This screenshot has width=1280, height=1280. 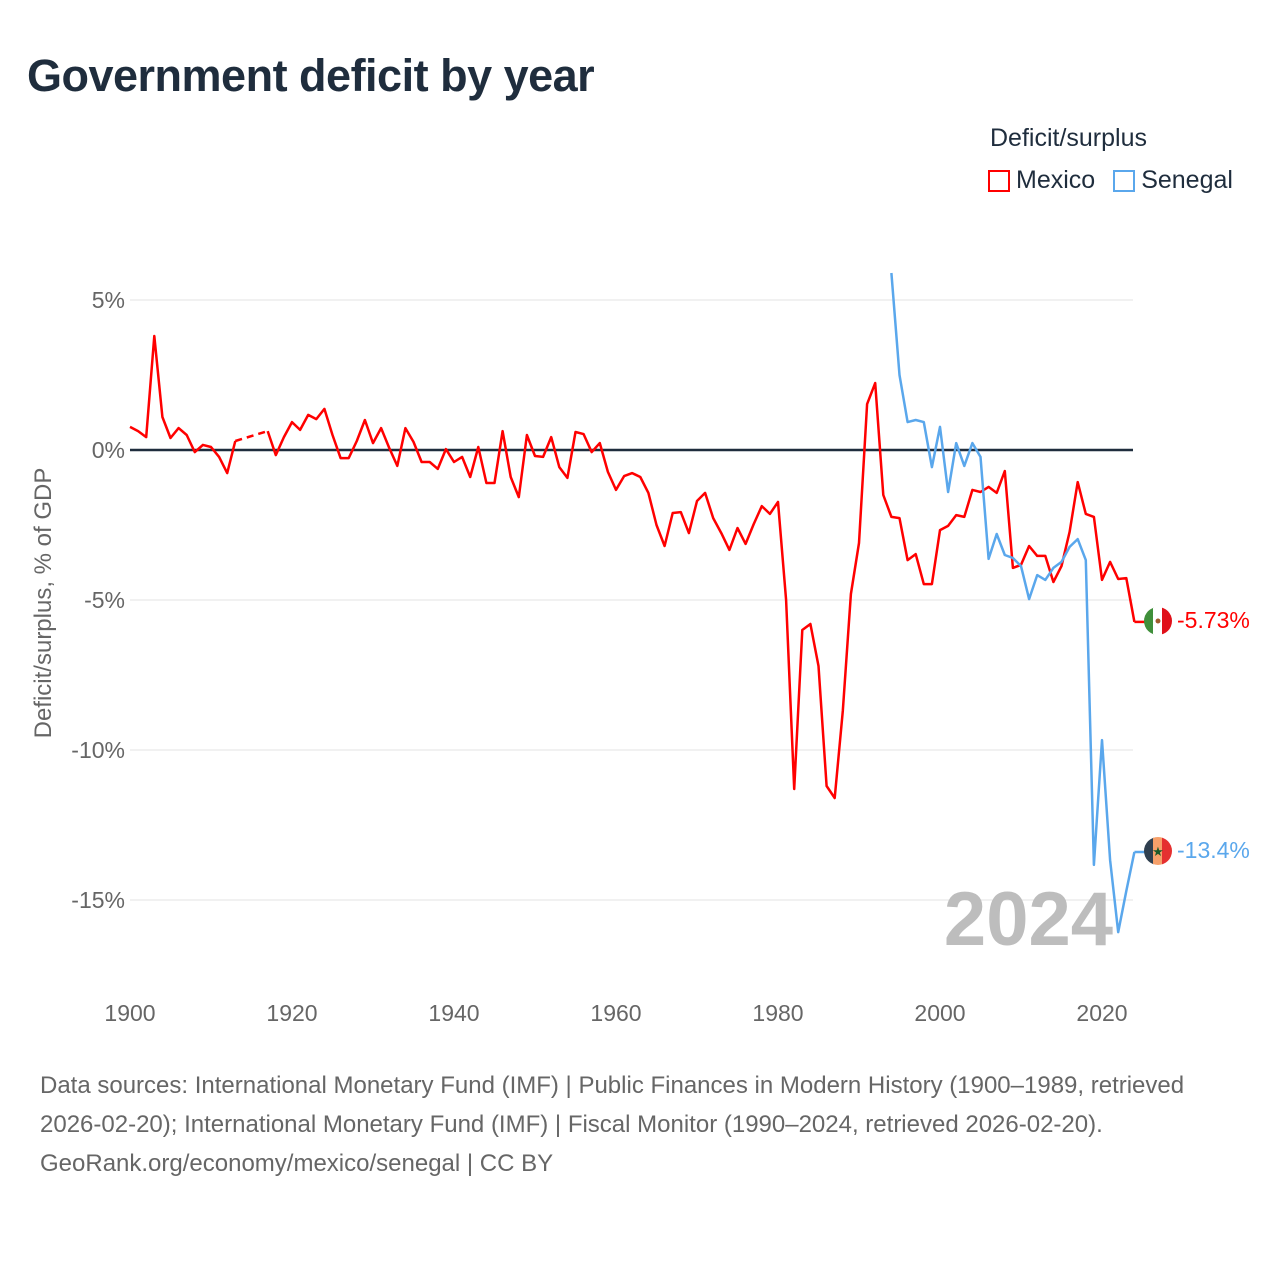 What do you see at coordinates (104, 600) in the screenshot?
I see `y-tick-label: -5%` at bounding box center [104, 600].